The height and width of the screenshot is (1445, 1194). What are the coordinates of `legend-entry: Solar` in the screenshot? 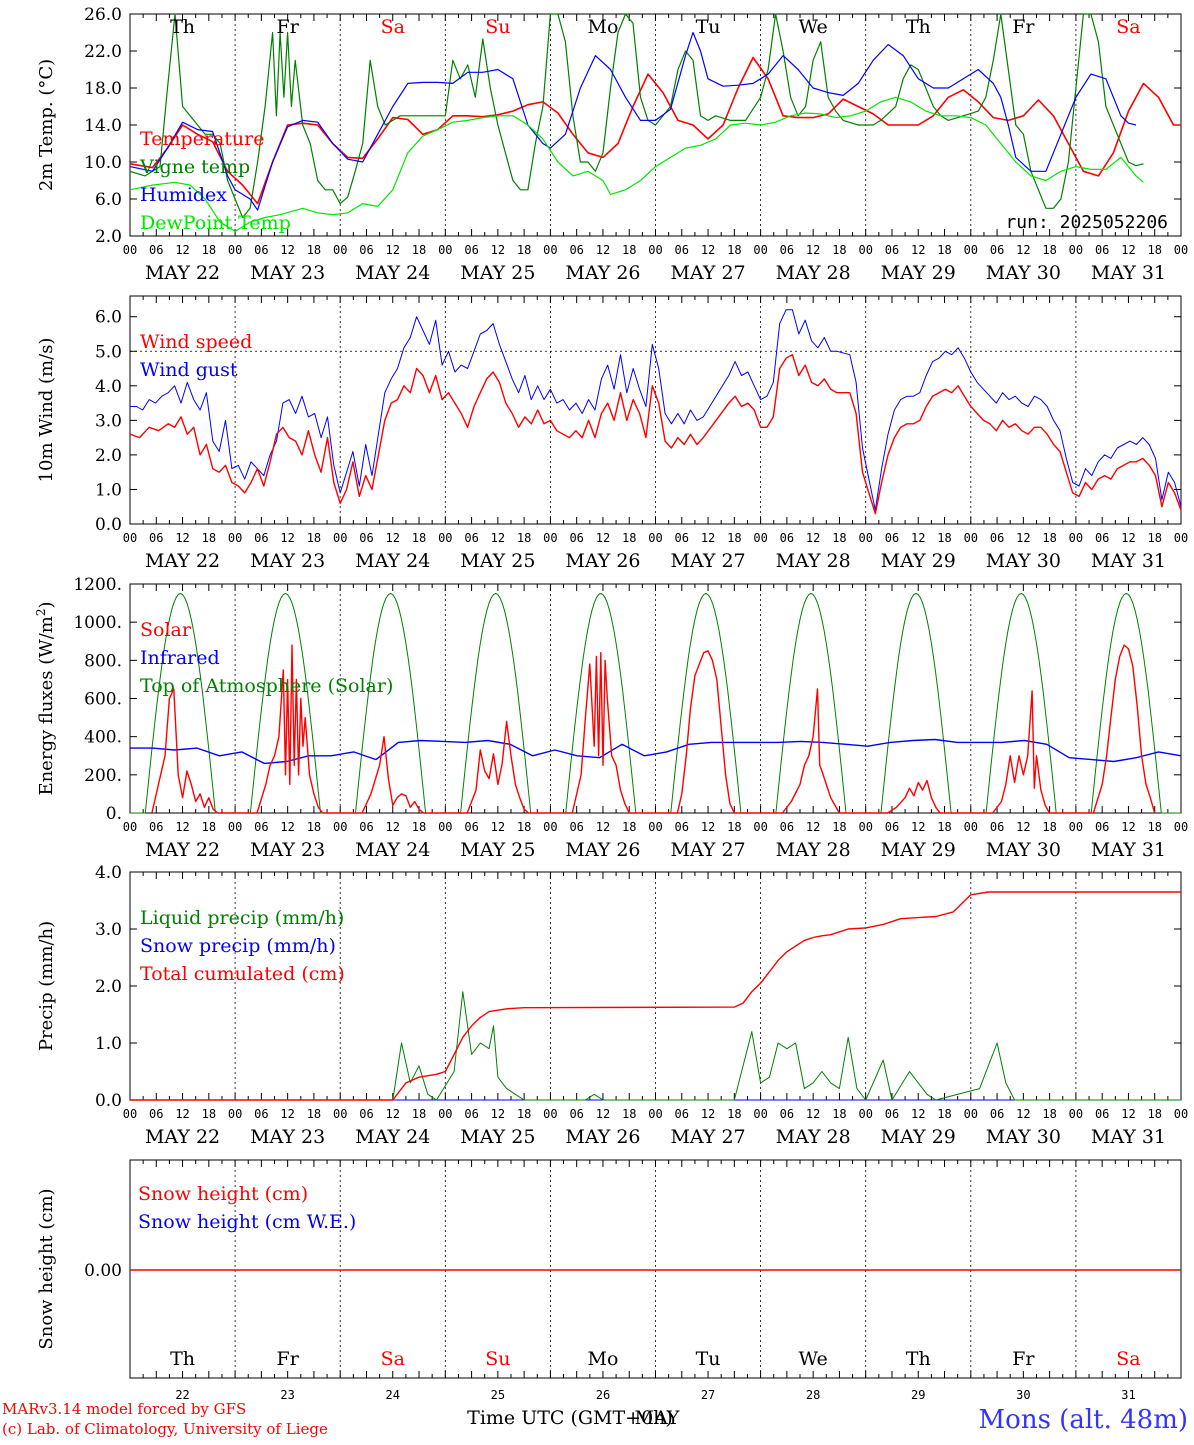 It's located at (166, 630).